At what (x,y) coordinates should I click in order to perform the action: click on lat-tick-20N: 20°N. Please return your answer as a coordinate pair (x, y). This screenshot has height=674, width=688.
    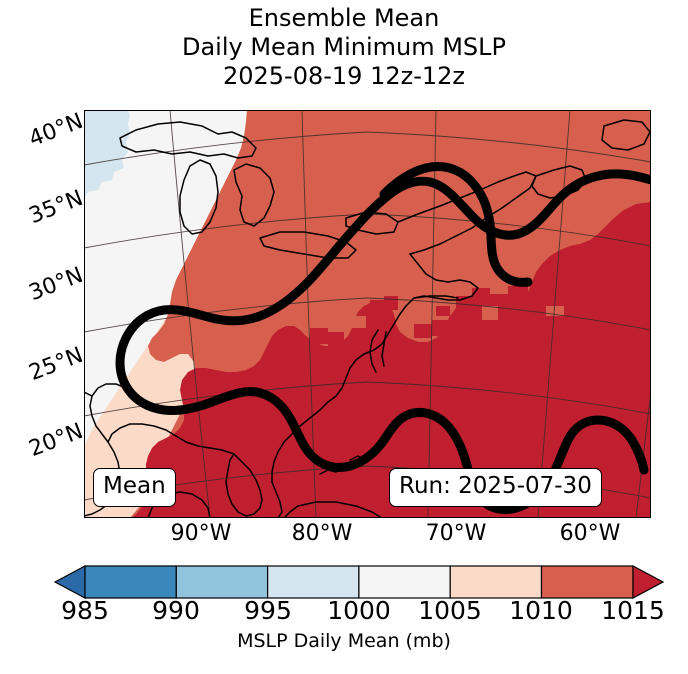
    Looking at the image, I should click on (56, 440).